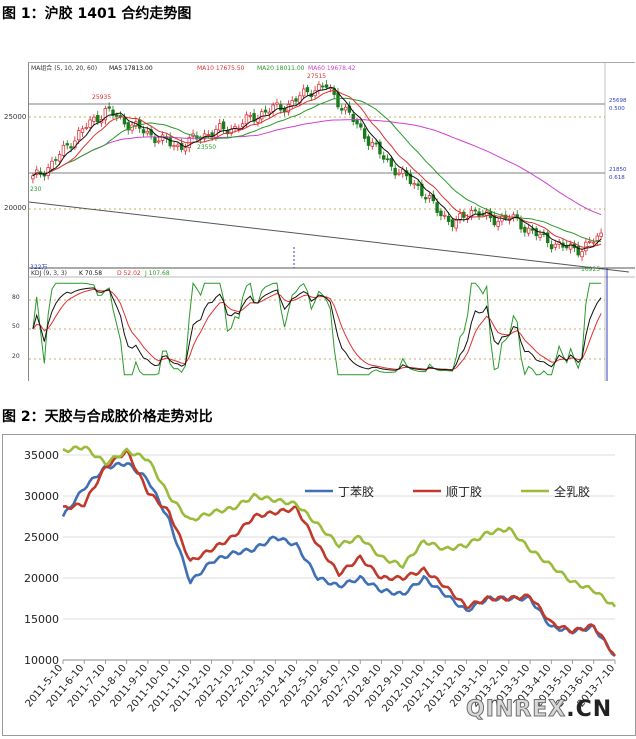  I want to click on ma-legend-title: MA组合 (5, 10, 20, 60), so click(64, 68).